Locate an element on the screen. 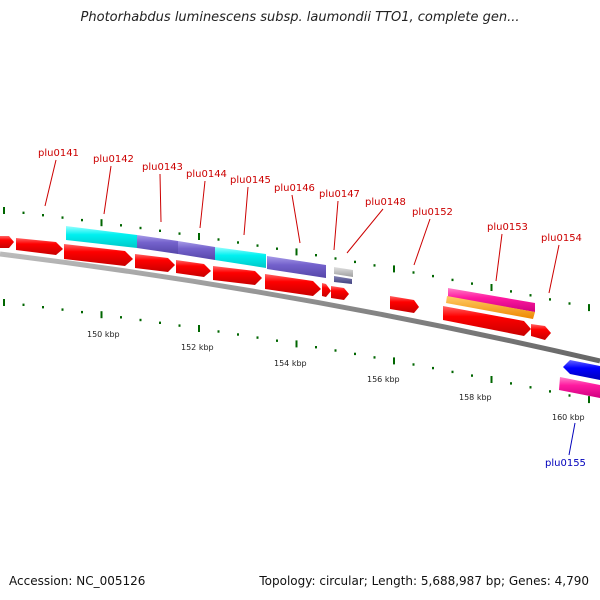  gene-label-plu0143: plu0143 is located at coordinates (162, 167).